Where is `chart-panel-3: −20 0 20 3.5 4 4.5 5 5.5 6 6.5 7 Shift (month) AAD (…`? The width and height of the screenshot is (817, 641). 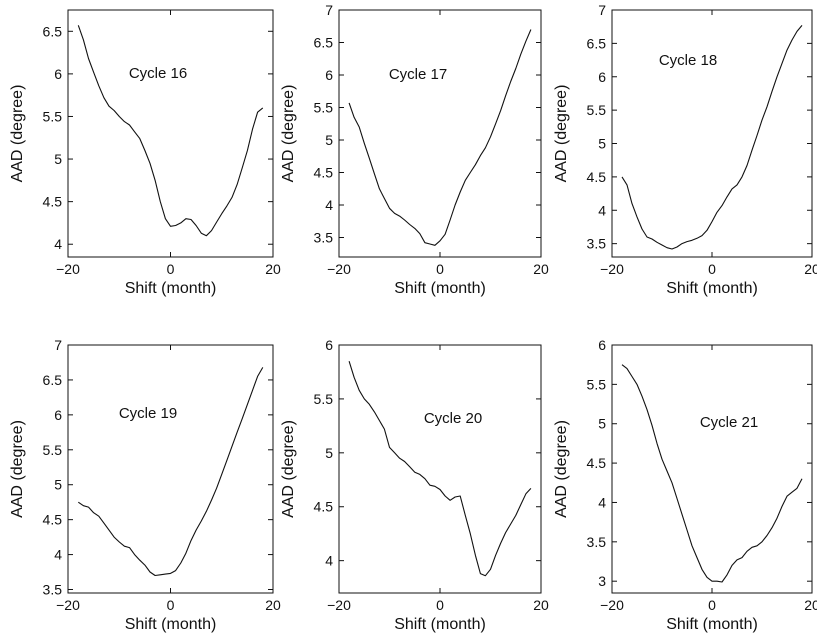
chart-panel-3: −20 0 20 3.5 4 4.5 5 5.5 6 6.5 7 Shift (month) AAD (… is located at coordinates (685, 149).